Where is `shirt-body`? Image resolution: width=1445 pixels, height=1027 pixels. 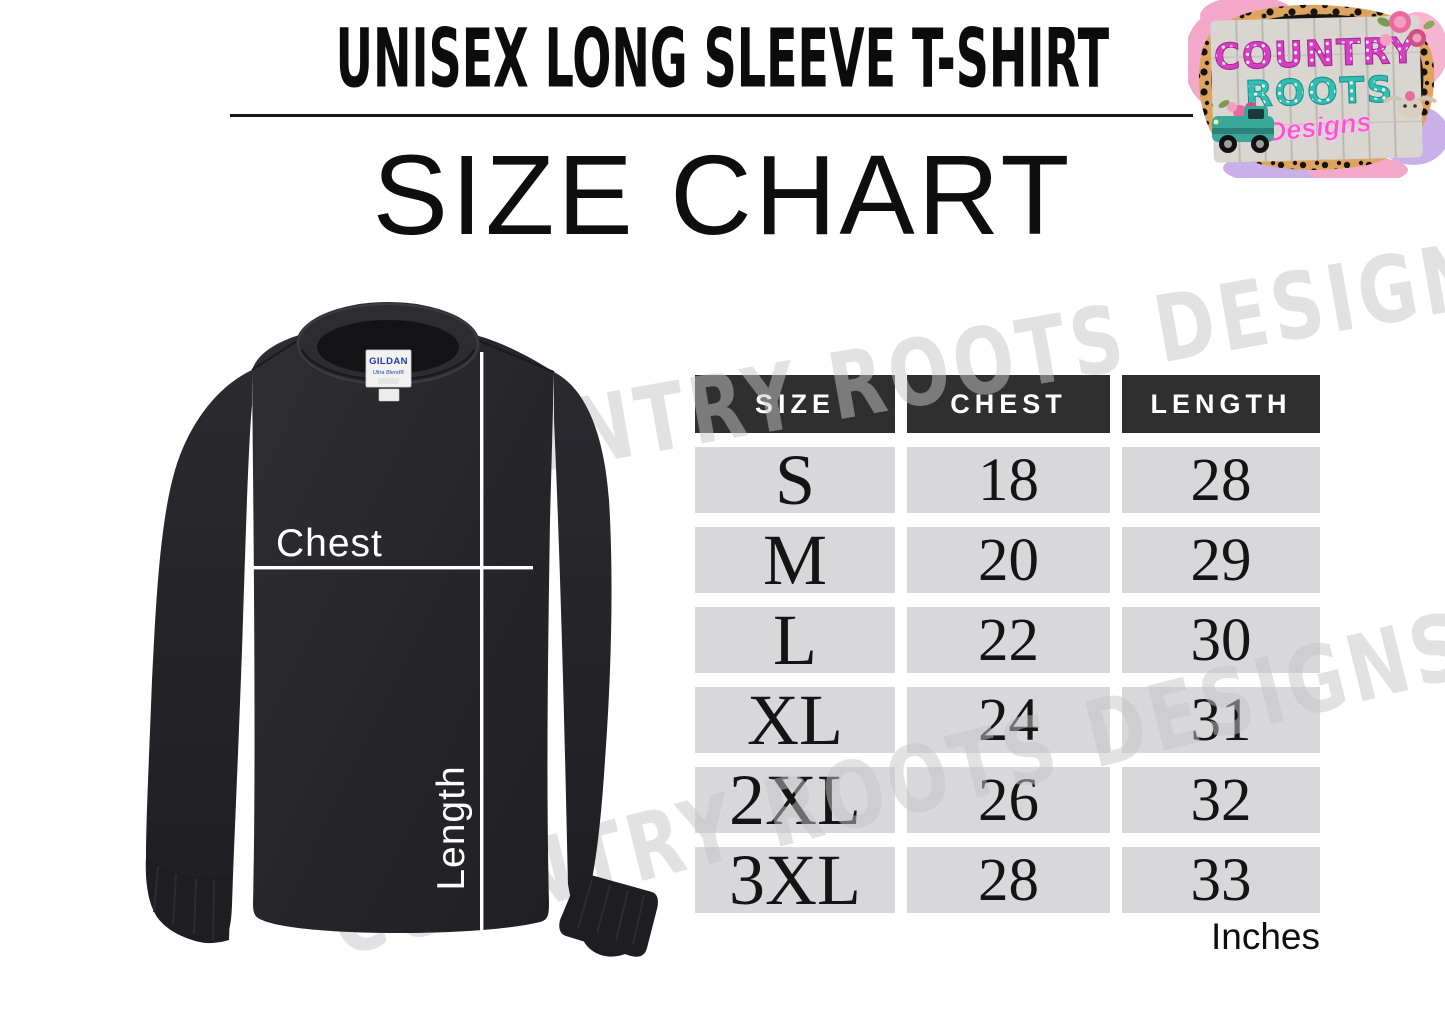 shirt-body is located at coordinates (403, 628).